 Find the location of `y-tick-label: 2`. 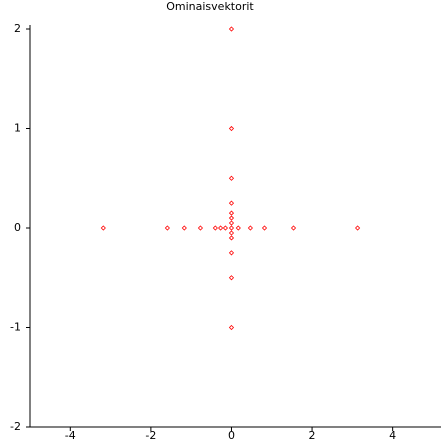

y-tick-label: 2 is located at coordinates (17, 28).